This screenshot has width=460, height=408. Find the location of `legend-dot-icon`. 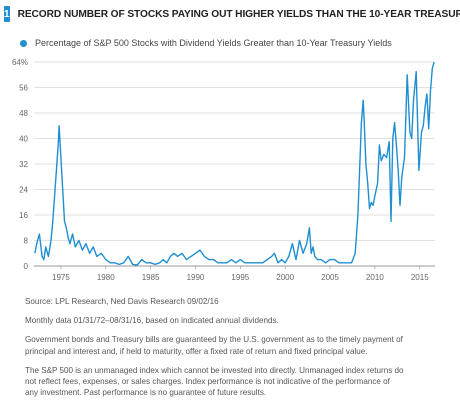

legend-dot-icon is located at coordinates (23, 43).